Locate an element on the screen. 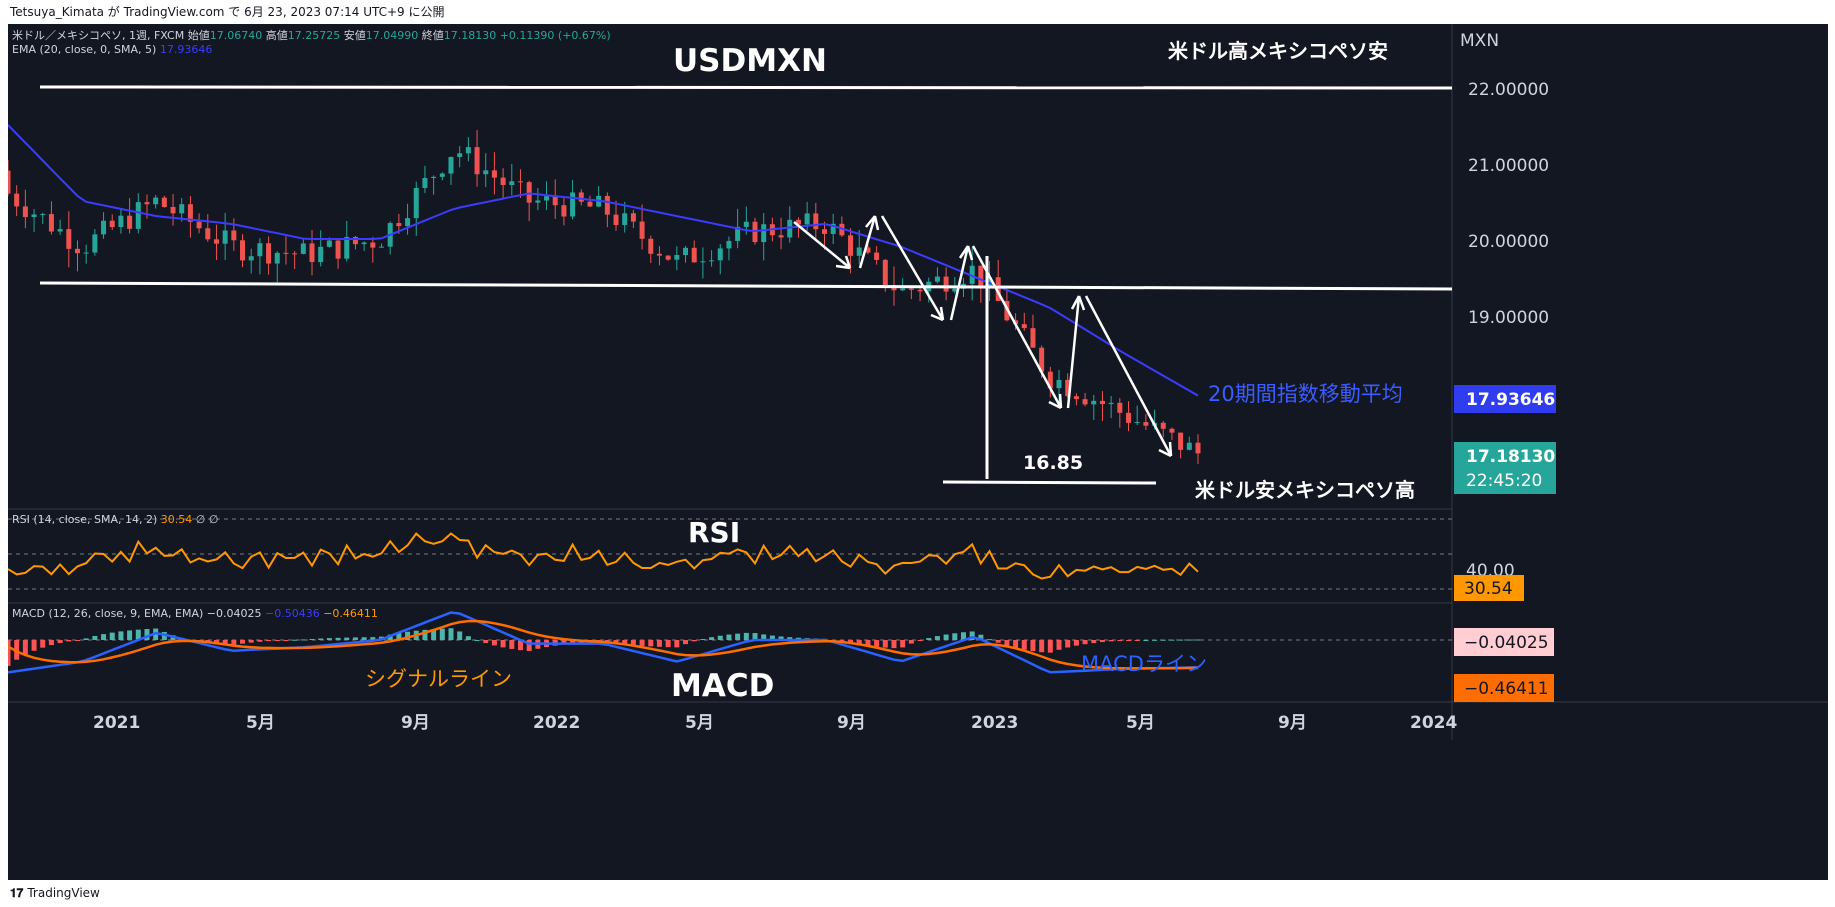 Image resolution: width=1835 pixels, height=907 pixels. chart-title: USDMXN is located at coordinates (750, 61).